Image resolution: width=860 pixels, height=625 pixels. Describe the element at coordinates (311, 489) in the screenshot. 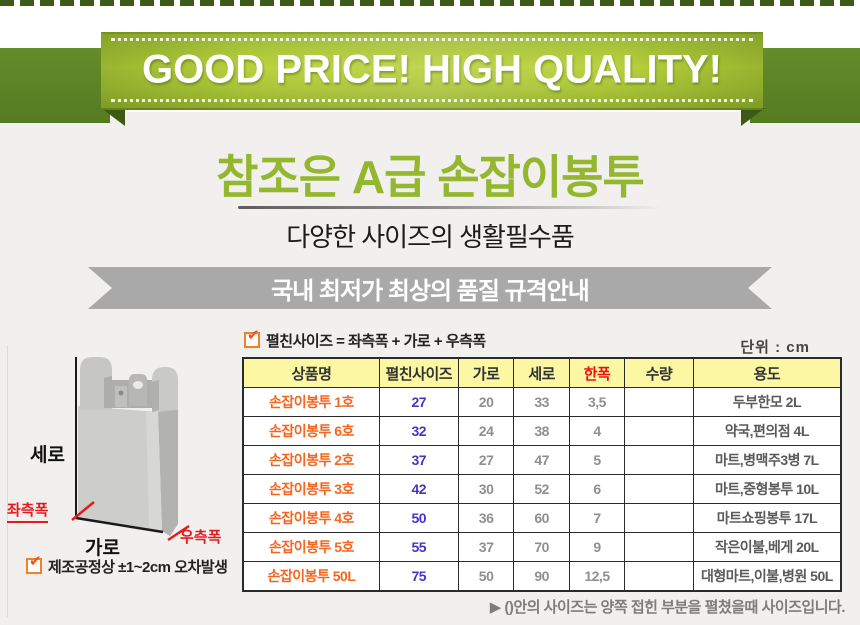

I see `product-name: 손잡이봉투 3호` at that location.